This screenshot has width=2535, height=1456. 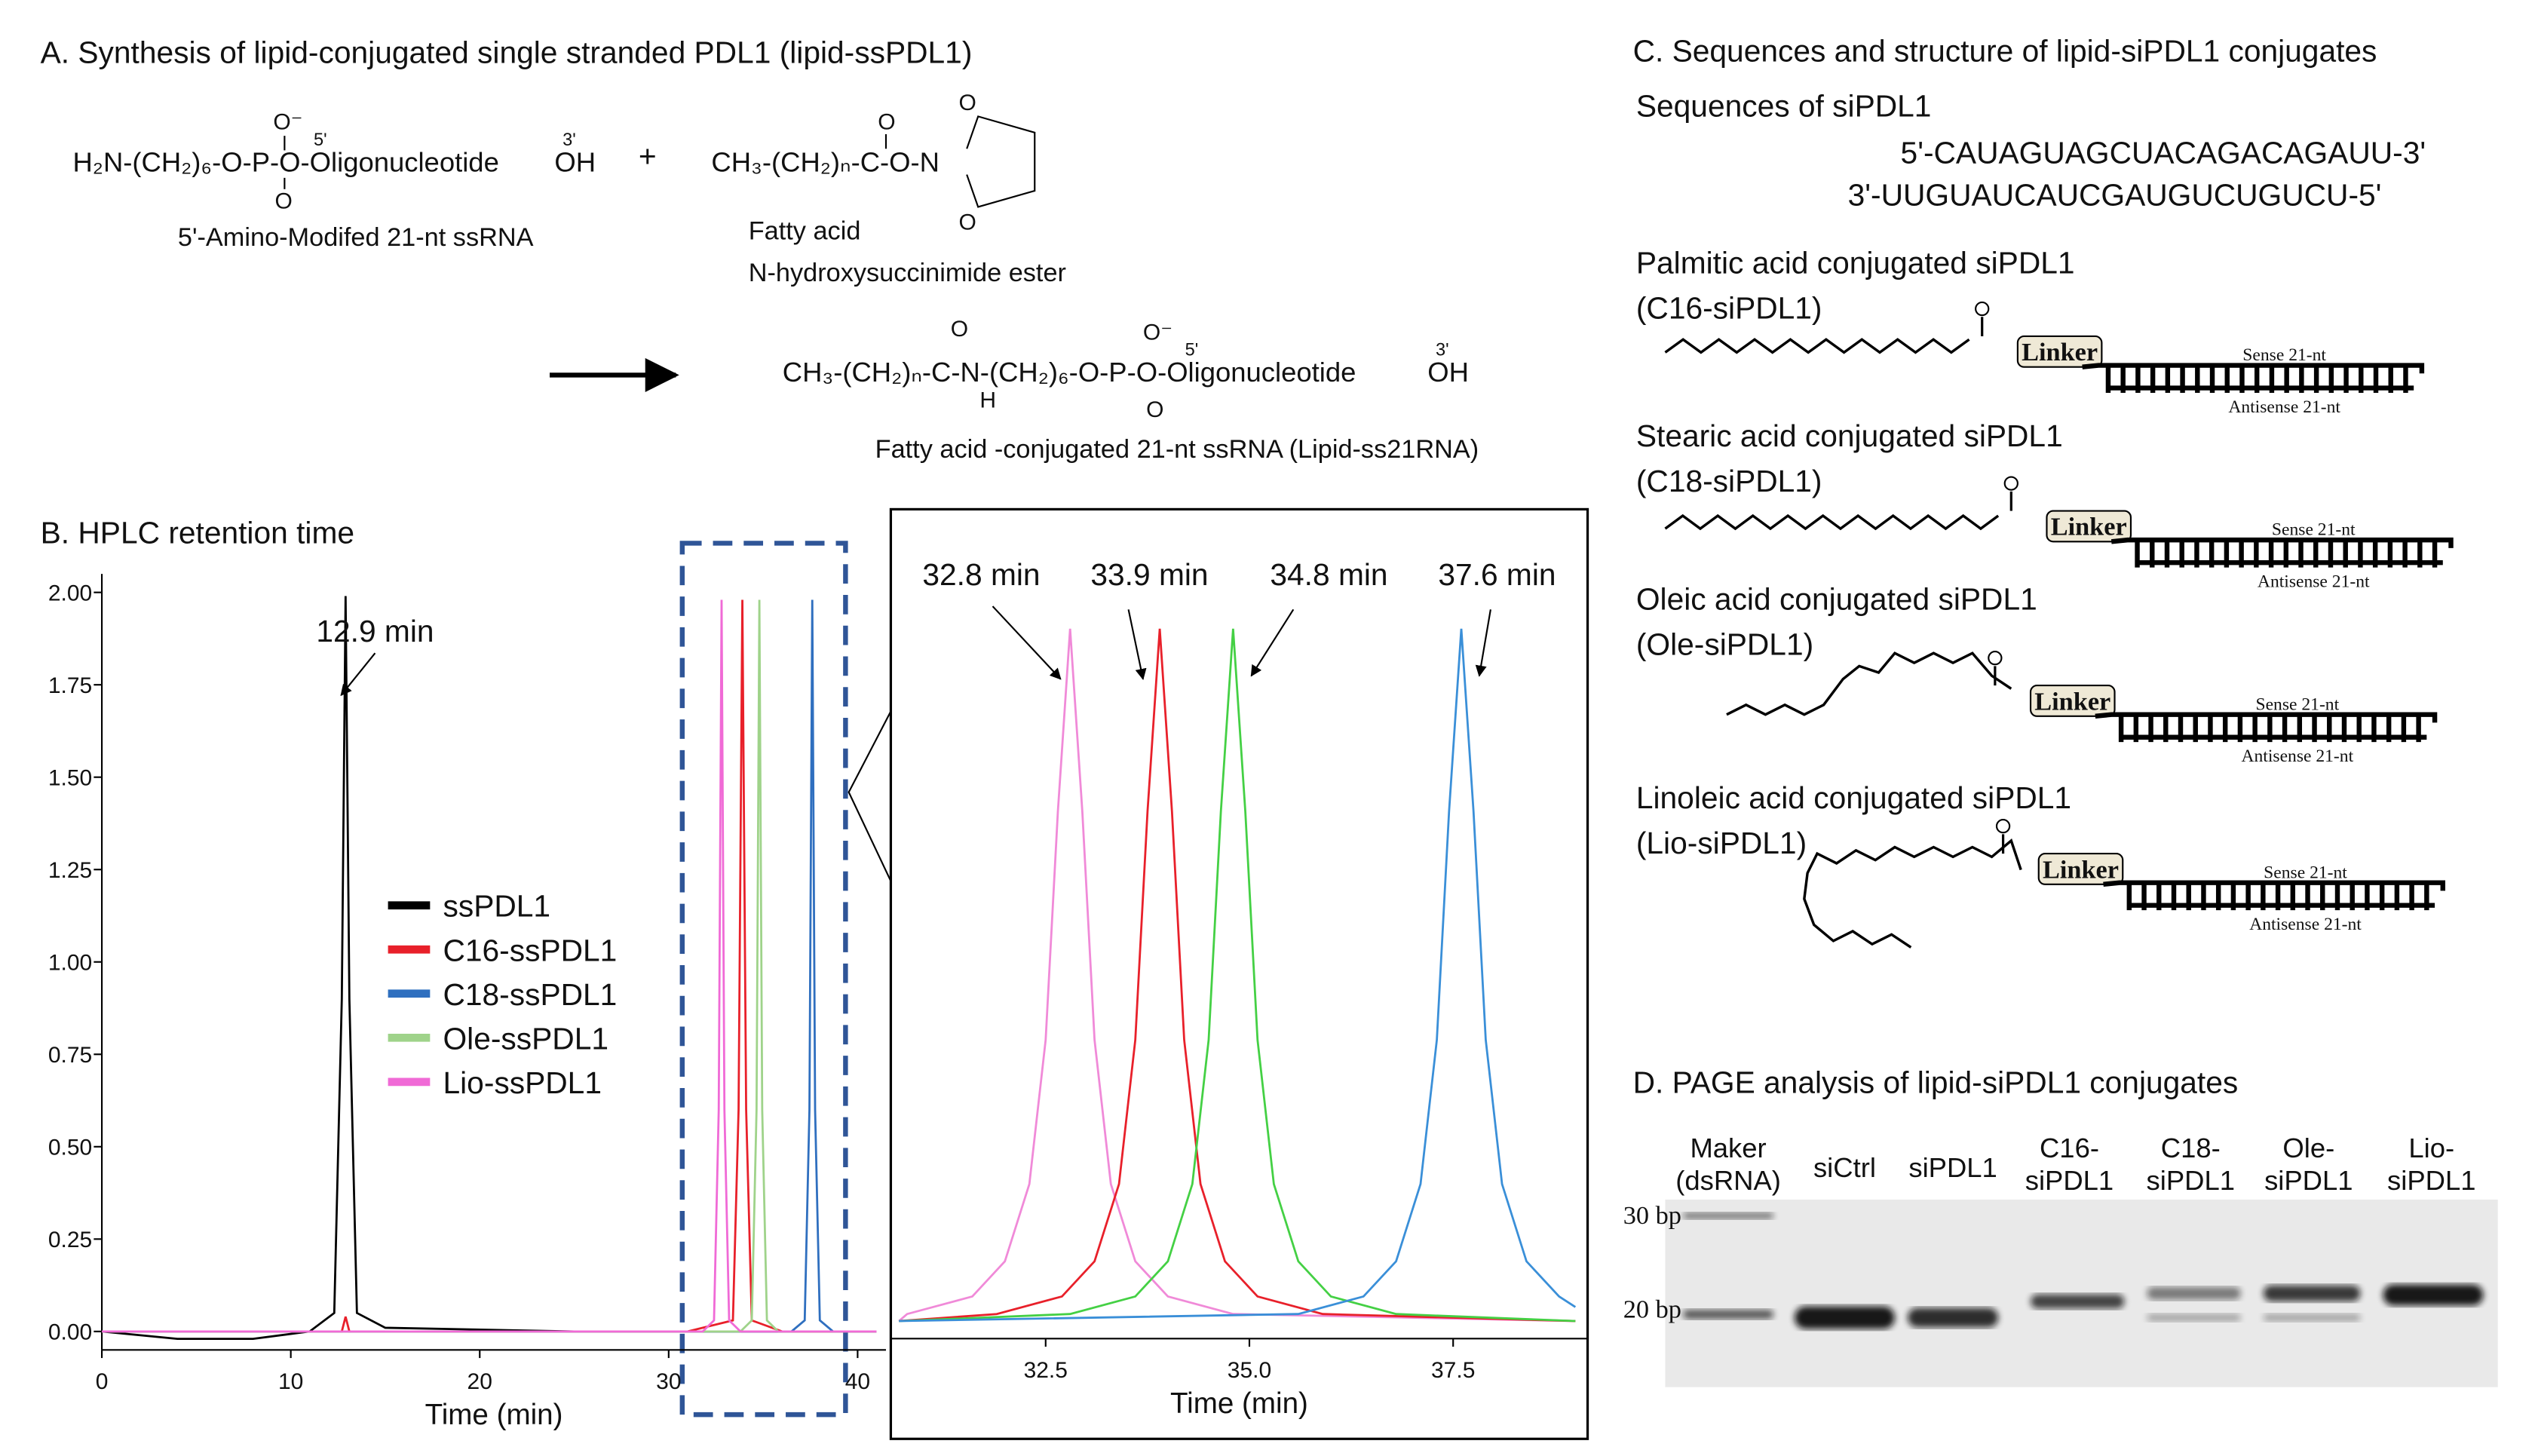 I want to click on x-tick-label: 10, so click(x=290, y=1381).